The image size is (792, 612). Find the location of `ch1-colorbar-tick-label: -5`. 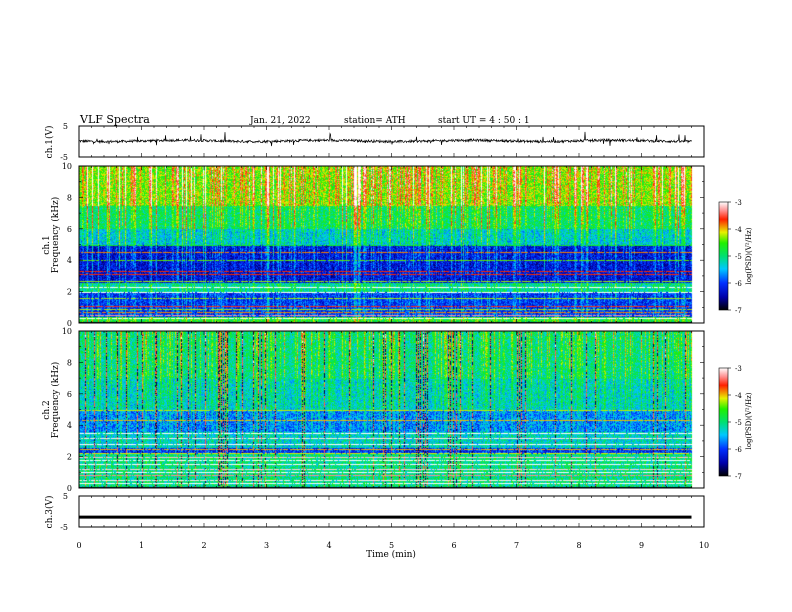

ch1-colorbar-tick-label: -5 is located at coordinates (738, 257).